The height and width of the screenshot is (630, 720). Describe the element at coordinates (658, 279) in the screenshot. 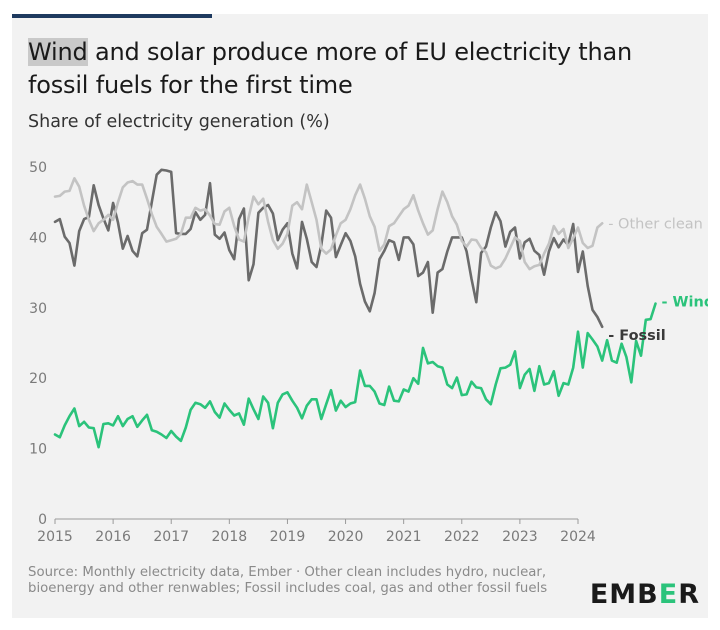

I see `series-labels: - Fossil - Other clean - Wind and solar` at that location.